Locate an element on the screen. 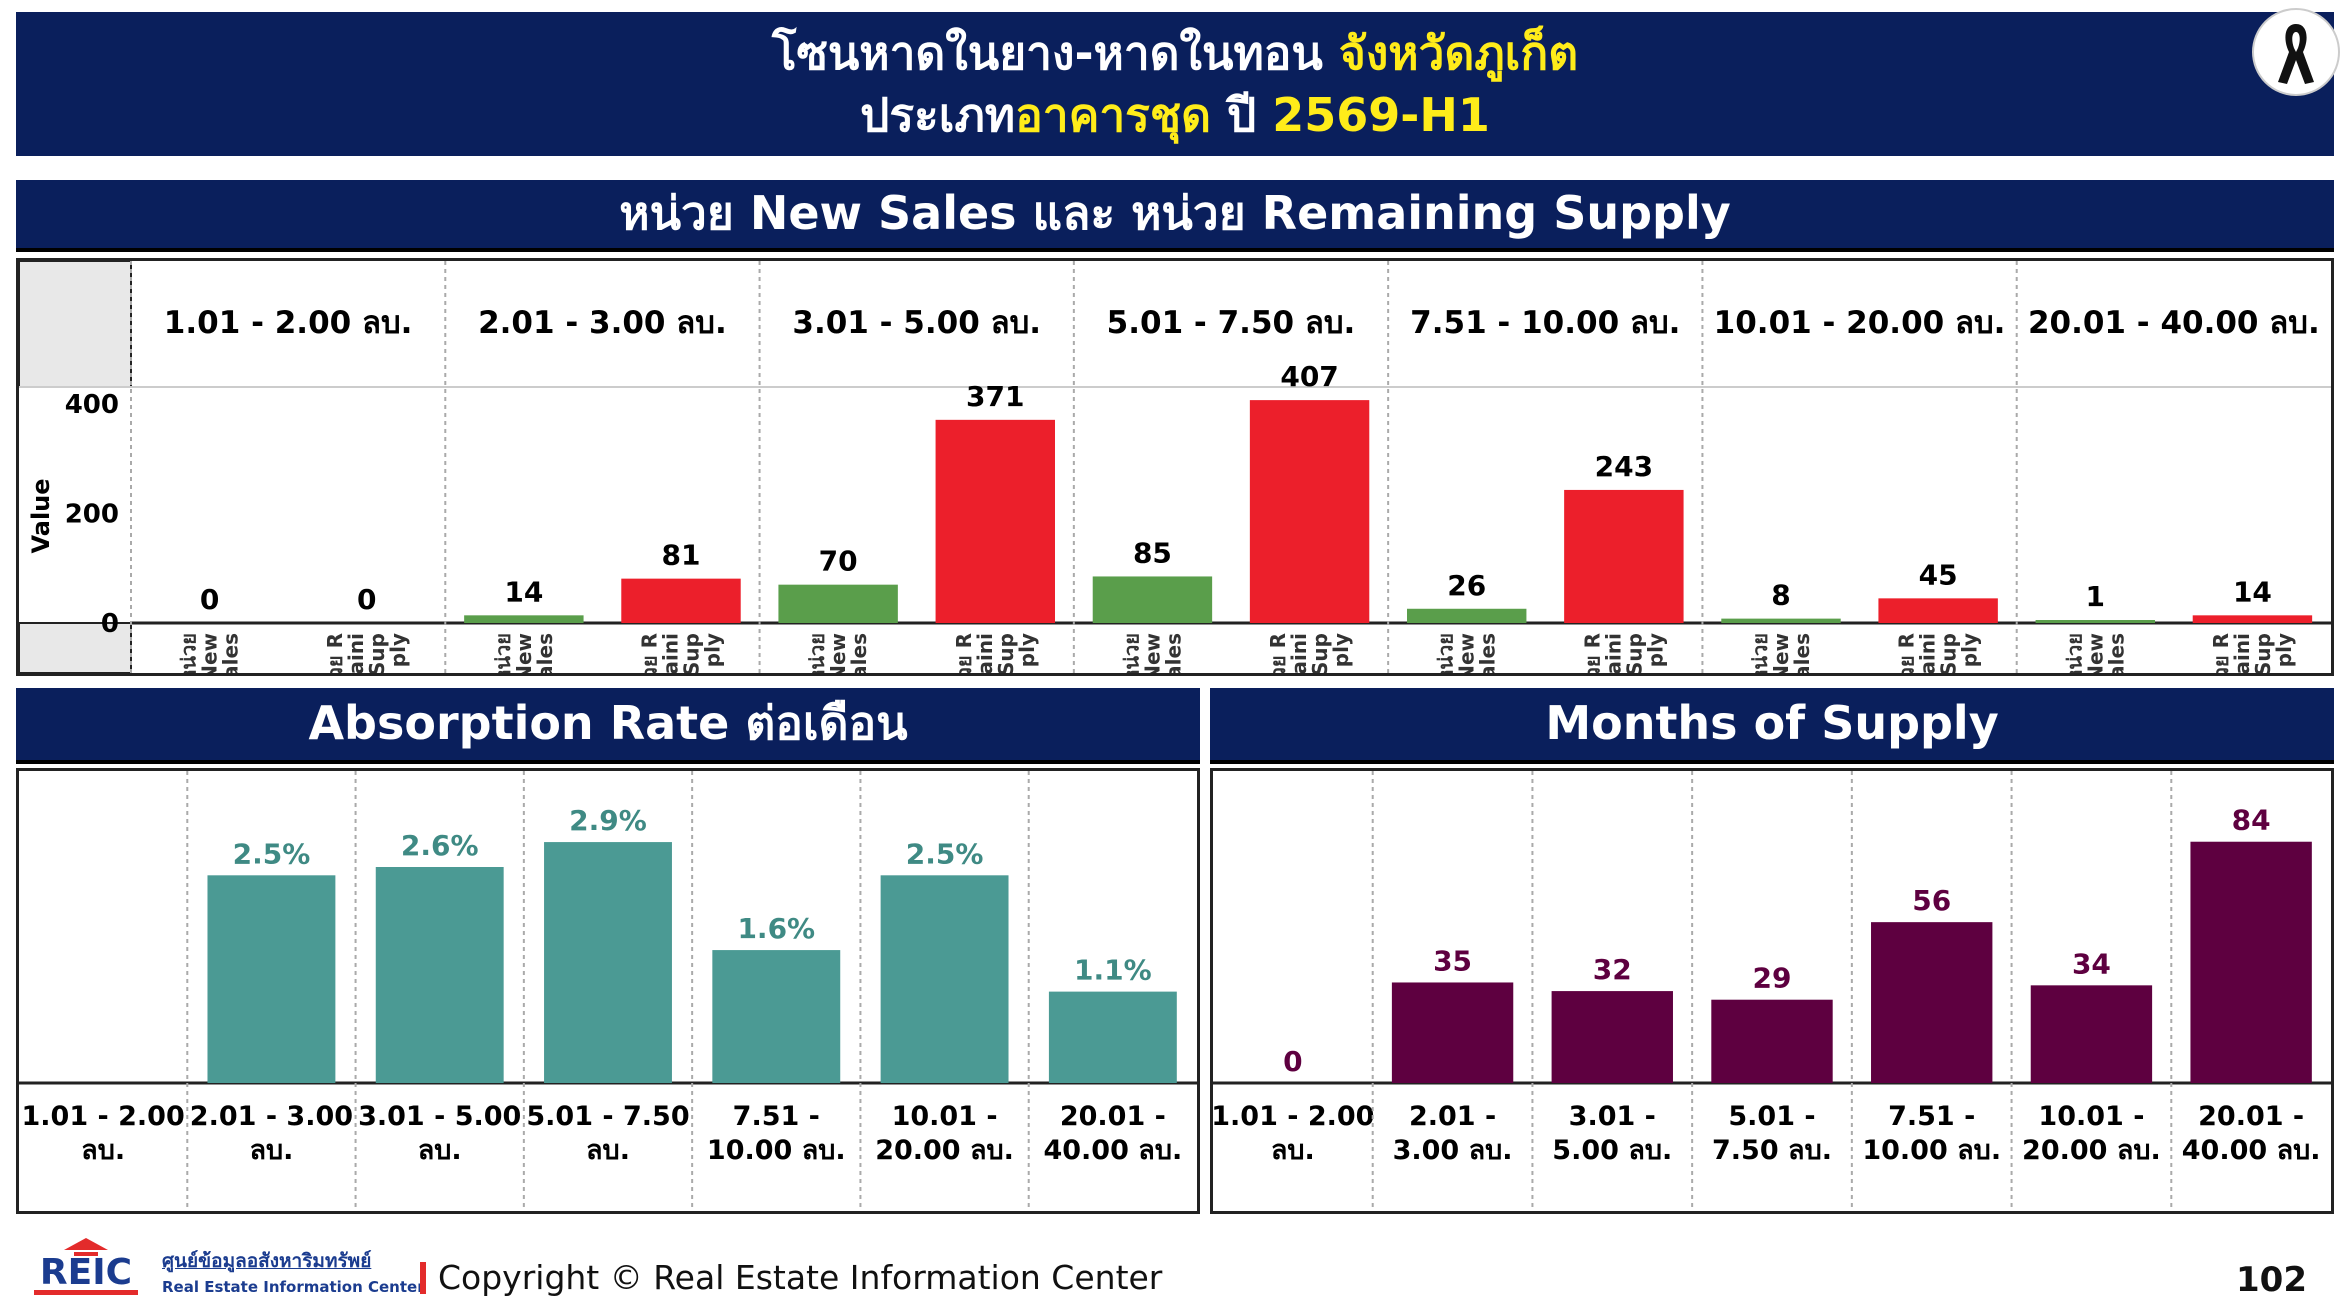 The image size is (2342, 1314). remaining-supply-value-label: 407 is located at coordinates (1309, 376).